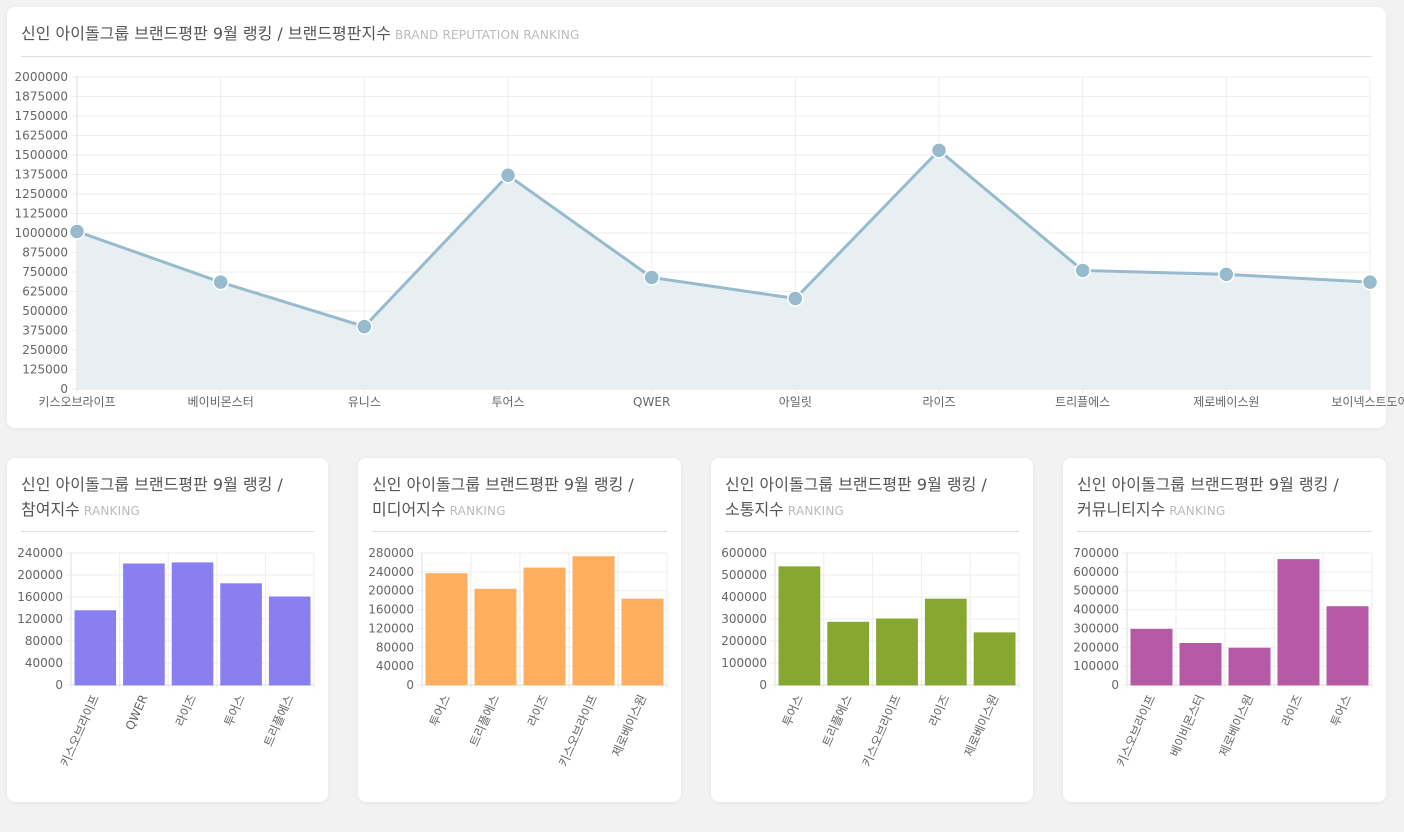 The image size is (1404, 832). Describe the element at coordinates (45, 272) in the screenshot. I see `y-tick-label: 750000` at that location.